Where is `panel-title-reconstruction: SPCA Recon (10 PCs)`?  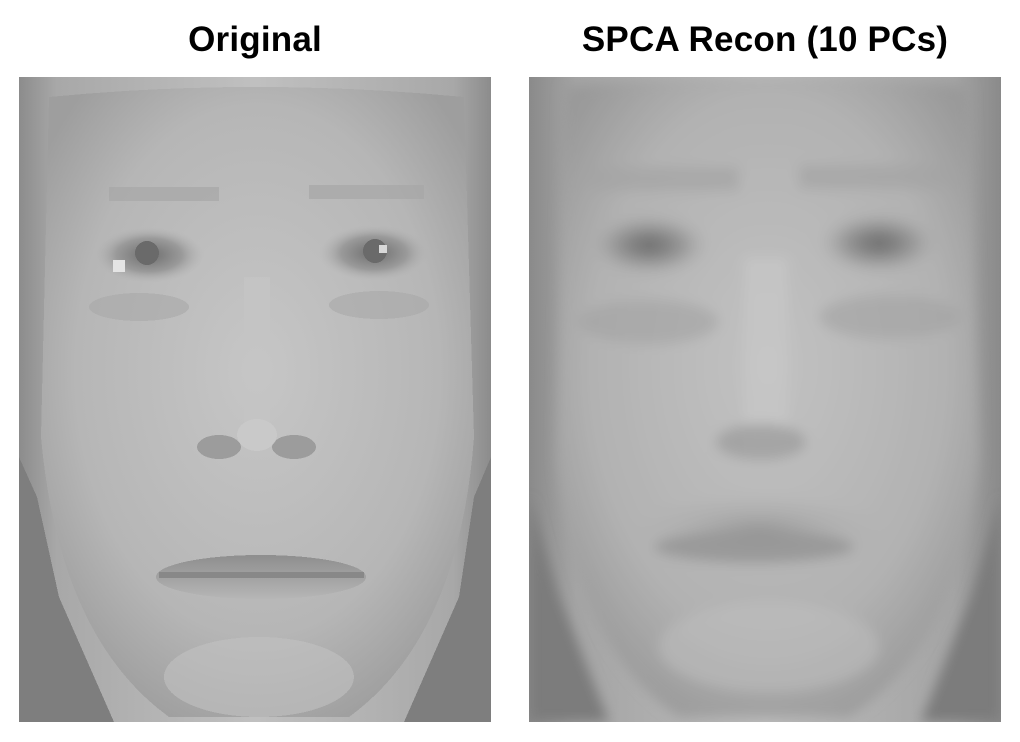 panel-title-reconstruction: SPCA Recon (10 PCs) is located at coordinates (765, 39).